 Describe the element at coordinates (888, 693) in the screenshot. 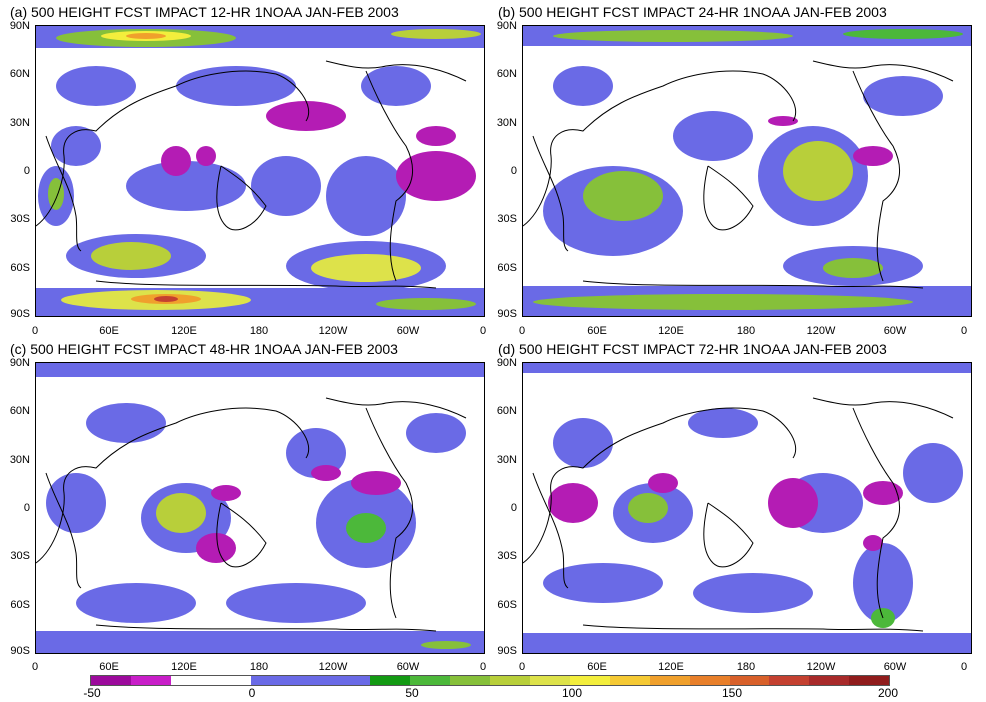

I see `colorbar-label: 200` at that location.